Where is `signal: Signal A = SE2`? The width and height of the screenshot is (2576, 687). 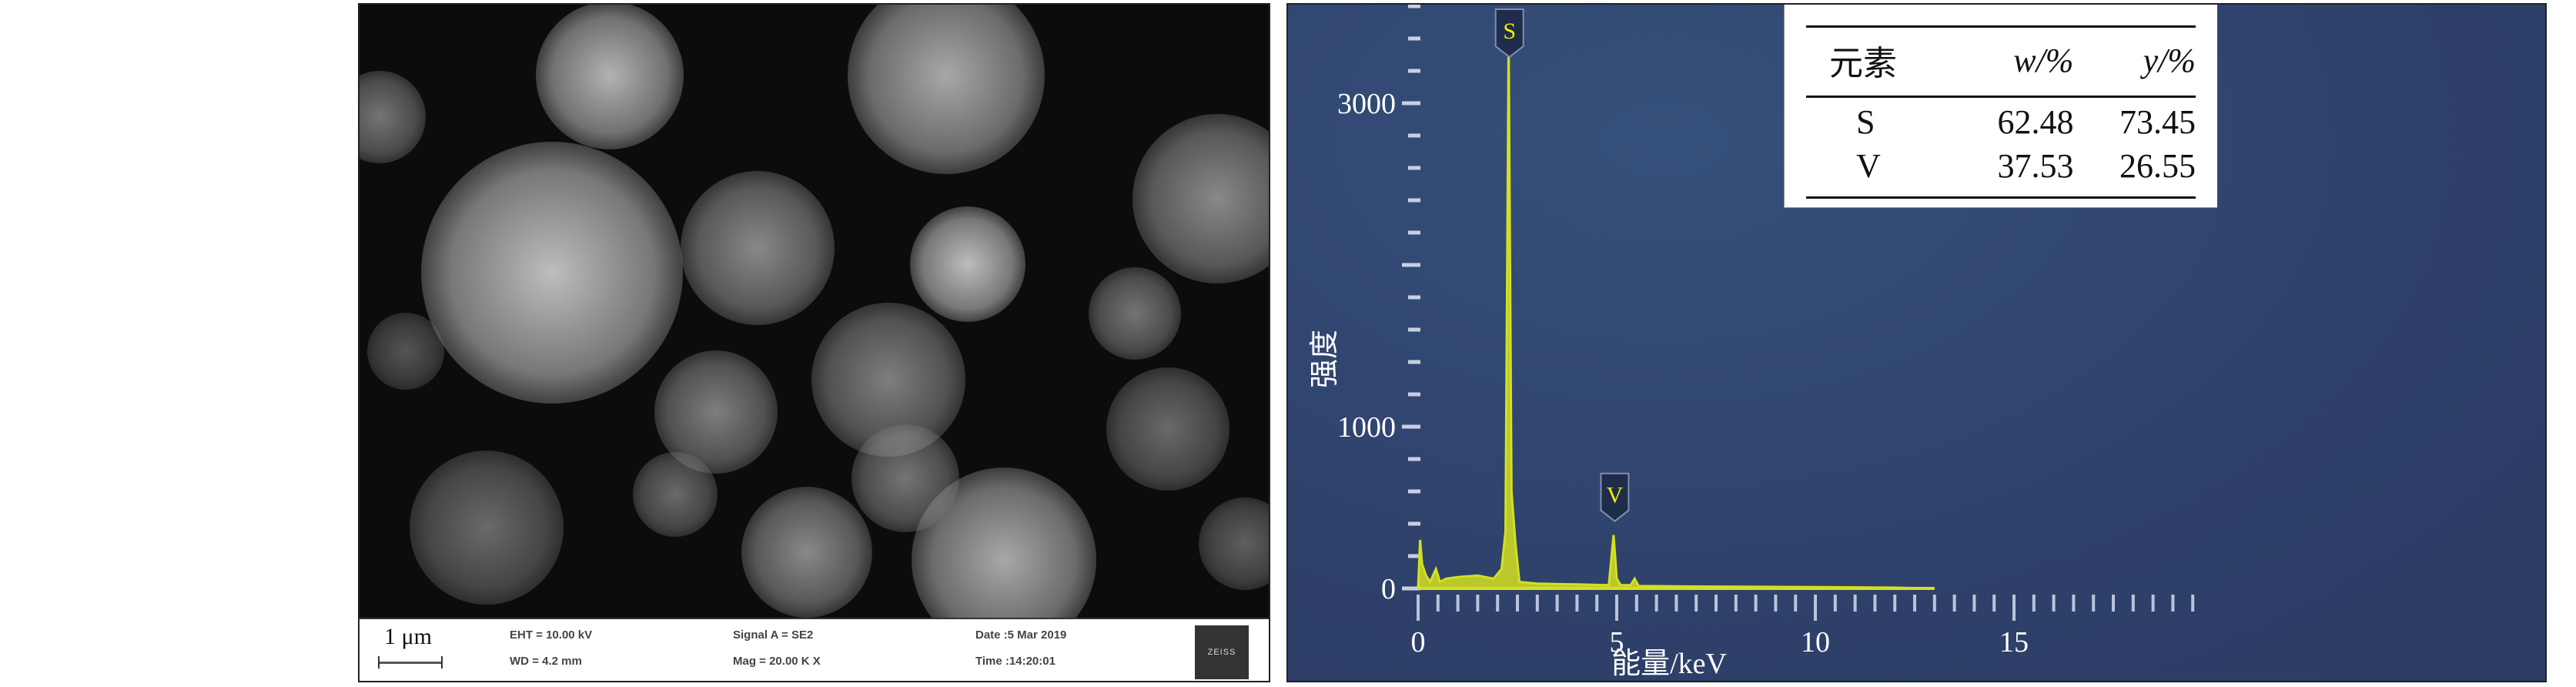
signal: Signal A = SE2 is located at coordinates (774, 635).